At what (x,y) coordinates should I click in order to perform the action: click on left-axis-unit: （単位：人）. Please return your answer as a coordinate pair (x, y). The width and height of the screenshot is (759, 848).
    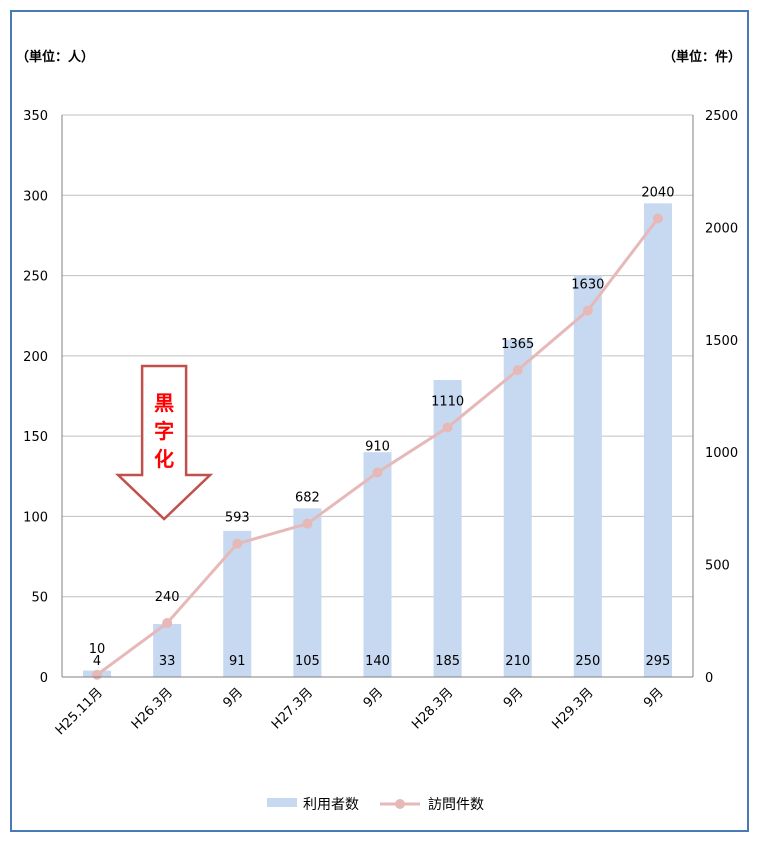
    Looking at the image, I should click on (55, 57).